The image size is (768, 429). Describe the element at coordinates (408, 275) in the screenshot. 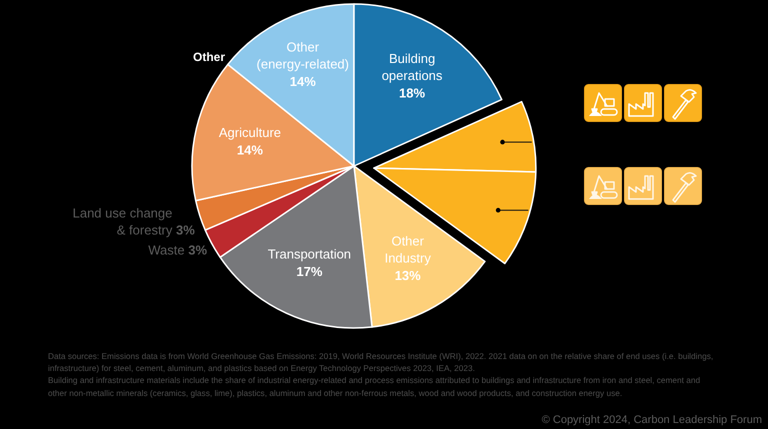

I see `data-label: 13%` at that location.